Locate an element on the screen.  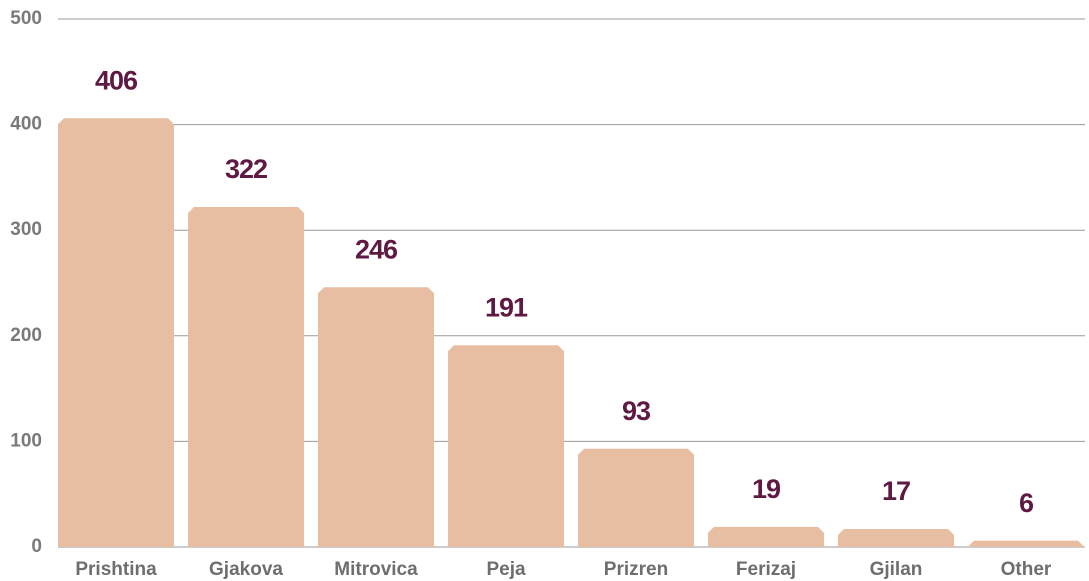
data-label: 93 is located at coordinates (636, 411).